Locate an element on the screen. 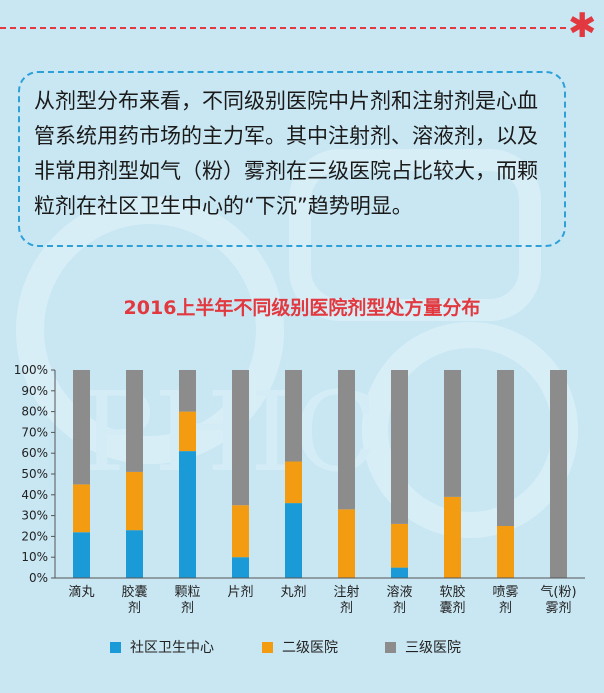 The width and height of the screenshot is (604, 693). x-tick-label: 喷雾剂 is located at coordinates (505, 600).